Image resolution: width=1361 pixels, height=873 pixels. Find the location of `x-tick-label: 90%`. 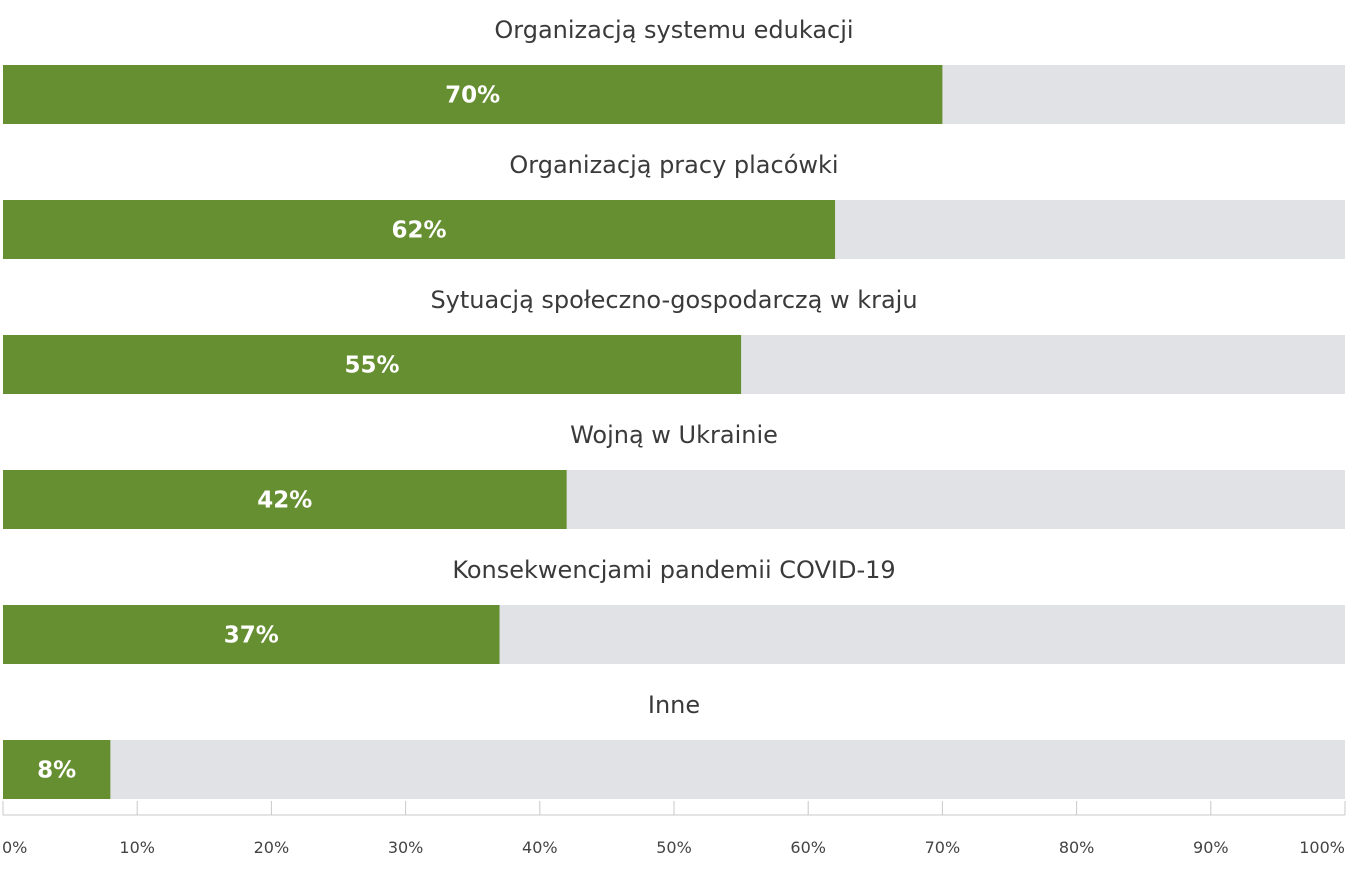

x-tick-label: 90% is located at coordinates (1211, 847).